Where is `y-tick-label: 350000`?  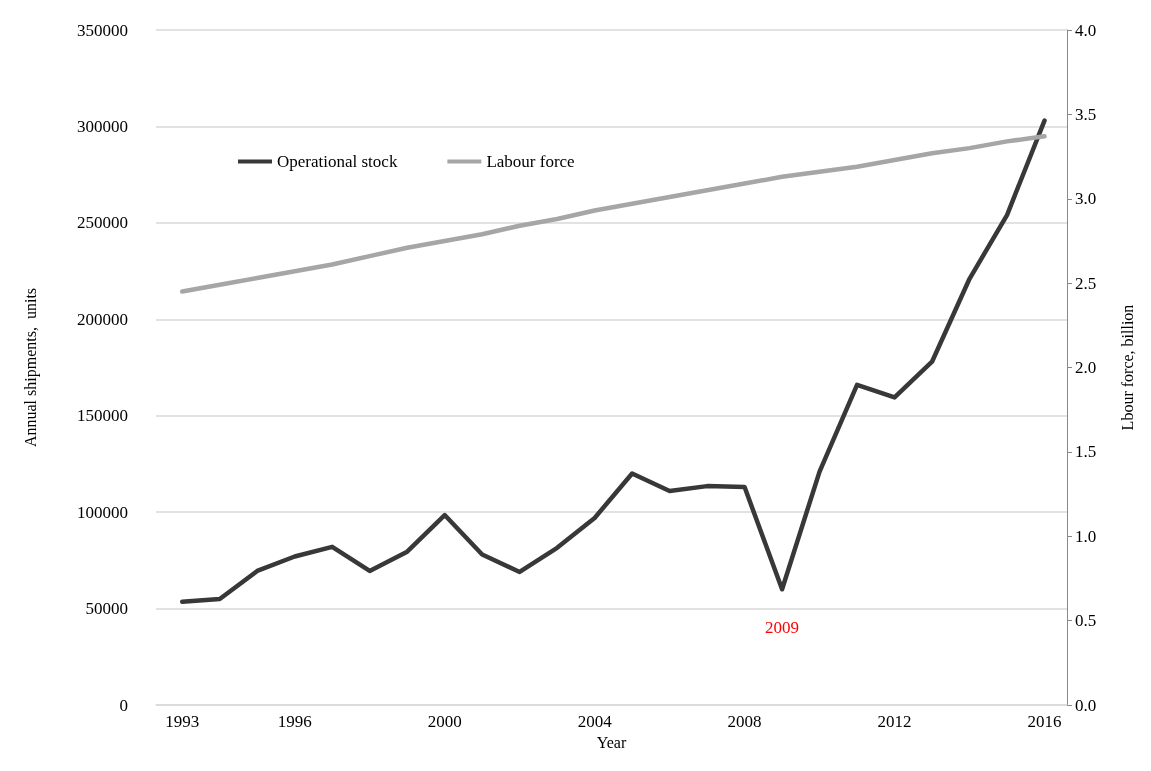 y-tick-label: 350000 is located at coordinates (102, 30).